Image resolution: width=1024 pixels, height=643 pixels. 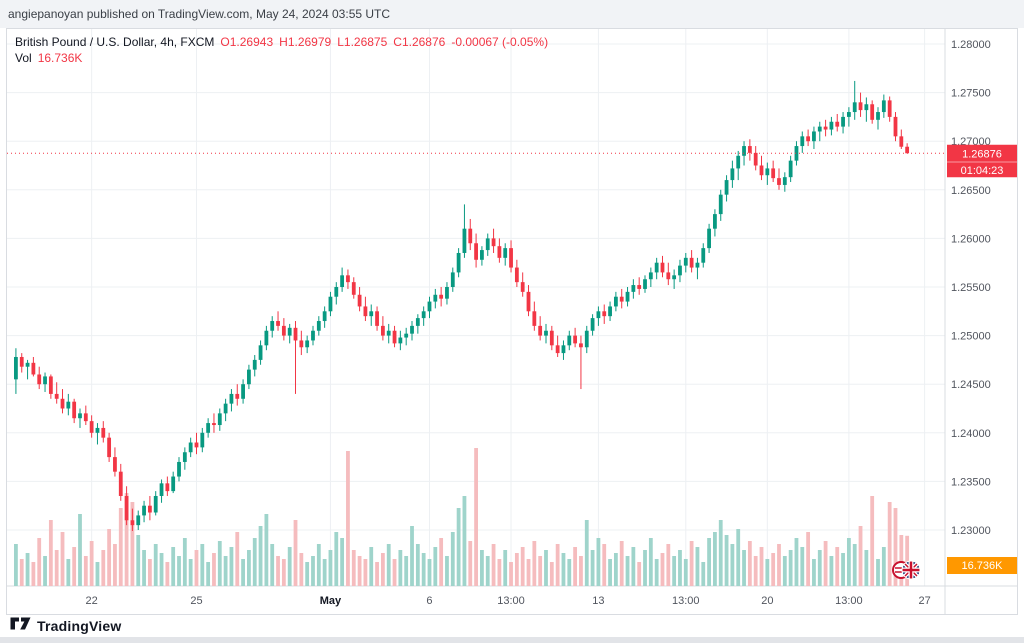 I want to click on tradingview-brand: TradingView, so click(x=79, y=626).